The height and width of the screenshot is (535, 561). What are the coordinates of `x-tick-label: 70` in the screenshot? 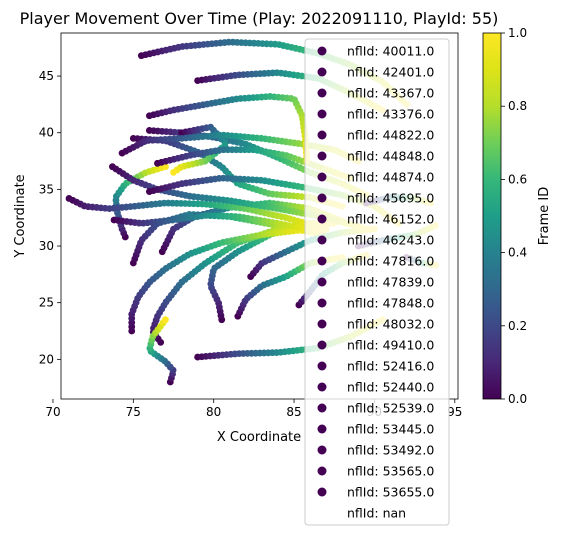 It's located at (52, 412).